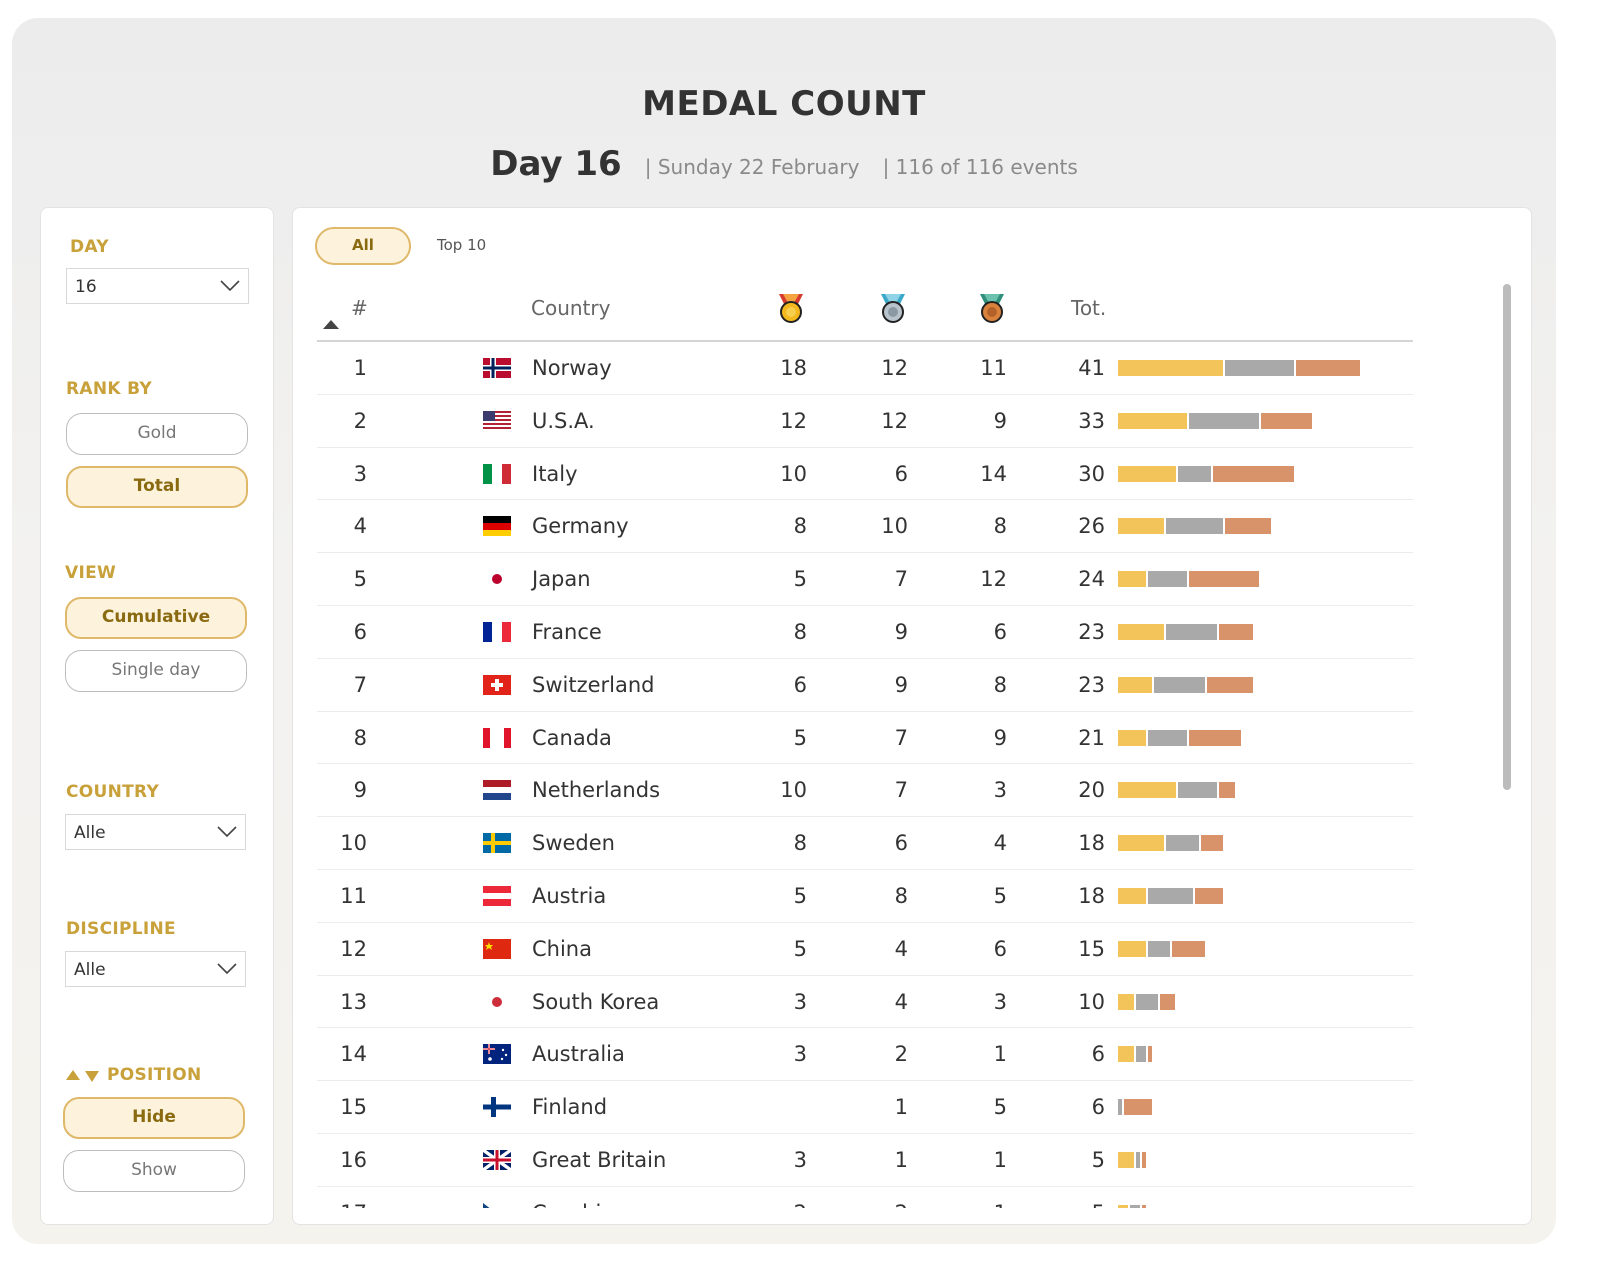  Describe the element at coordinates (497, 737) in the screenshot. I see `canada-flag-icon` at that location.